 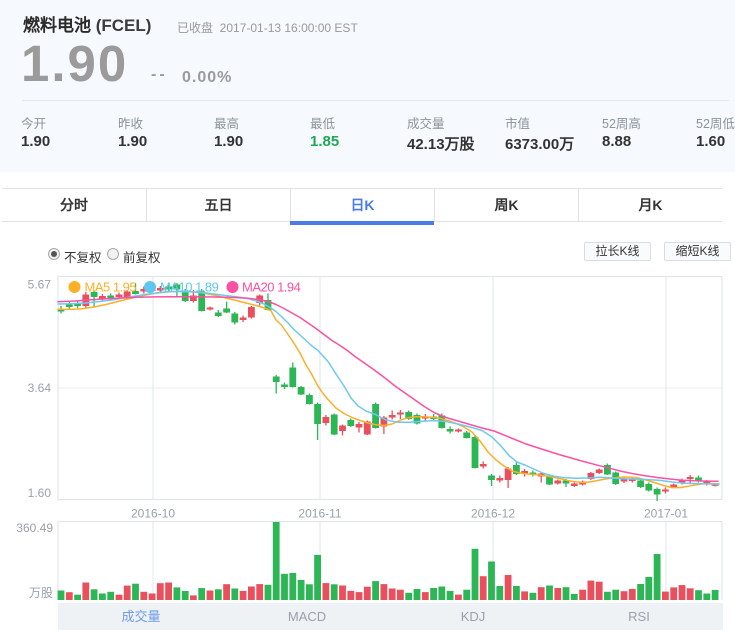 I want to click on svg-text: 2016-12, so click(x=493, y=514).